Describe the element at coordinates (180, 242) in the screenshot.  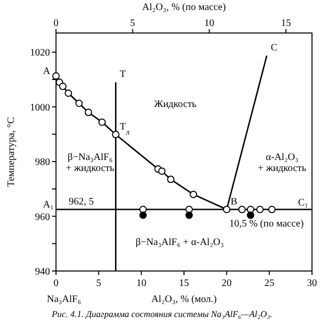
I see `annotation: β−Na₃AlF₆ + α-Al₂O₃` at that location.